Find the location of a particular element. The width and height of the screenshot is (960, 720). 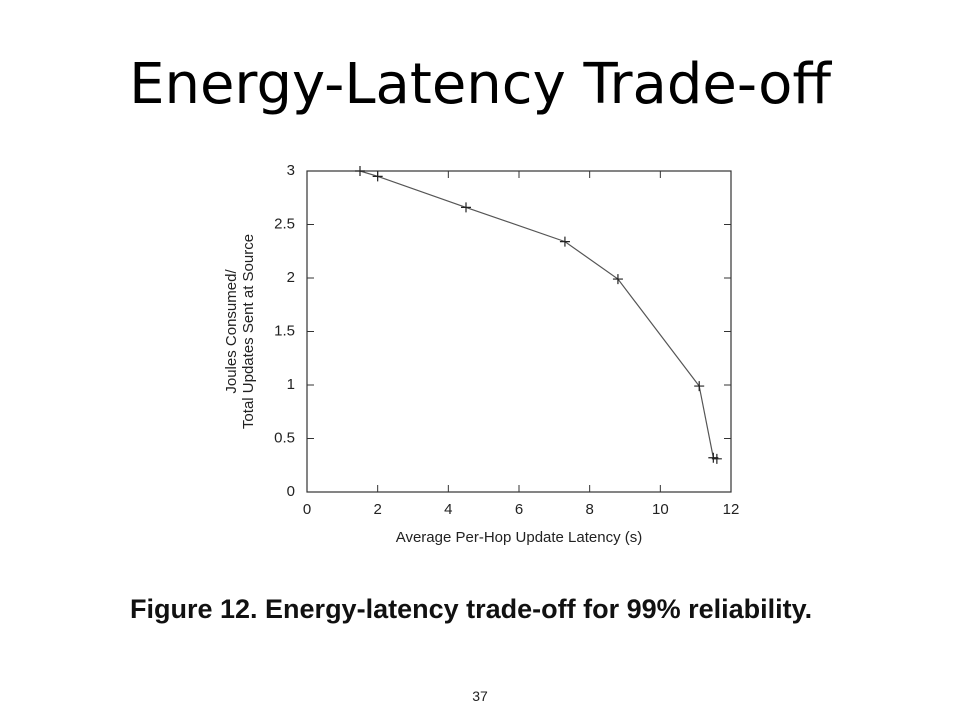

y-tick-label: 1 is located at coordinates (291, 384).